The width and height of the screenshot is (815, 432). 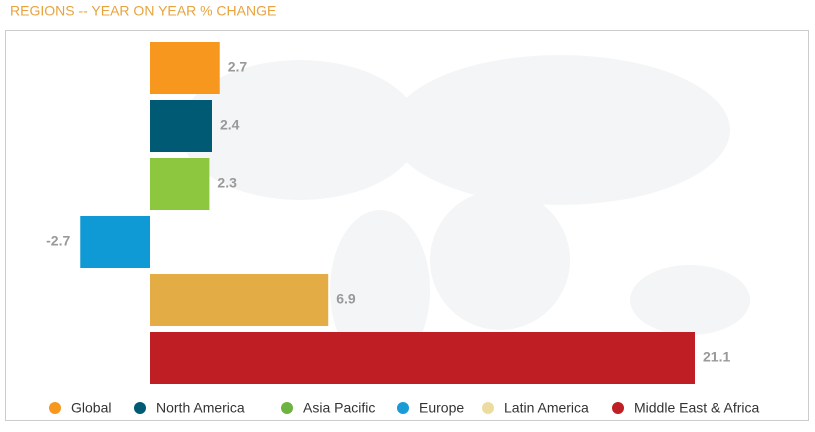 I want to click on legend-label: Global, so click(x=91, y=408).